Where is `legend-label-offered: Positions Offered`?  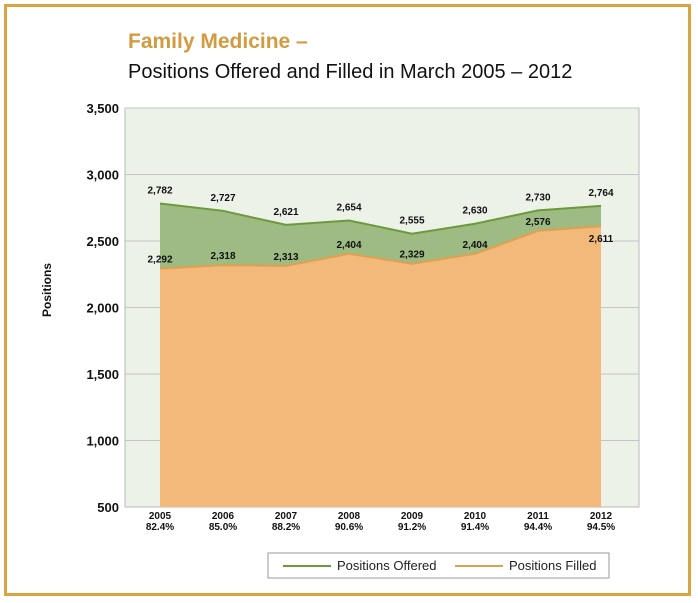
legend-label-offered: Positions Offered is located at coordinates (386, 565).